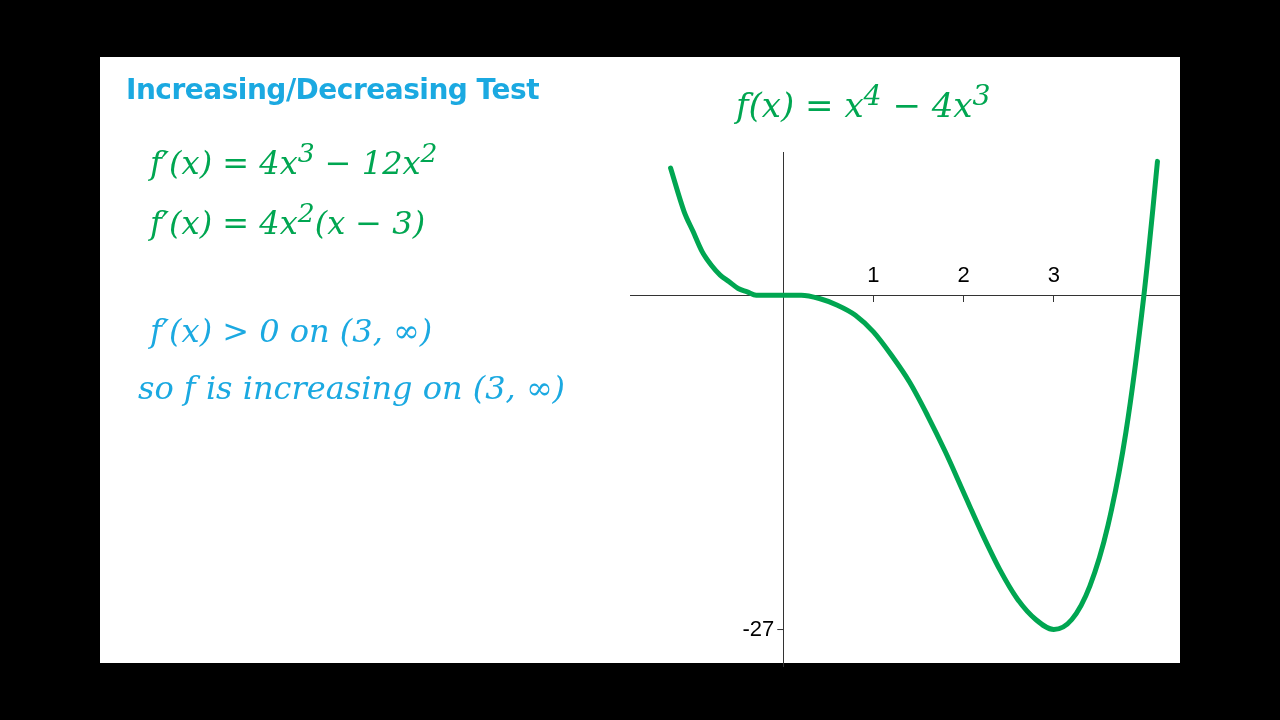 This screenshot has width=1280, height=720. Describe the element at coordinates (1053, 274) in the screenshot. I see `x-tick-label: 3` at that location.